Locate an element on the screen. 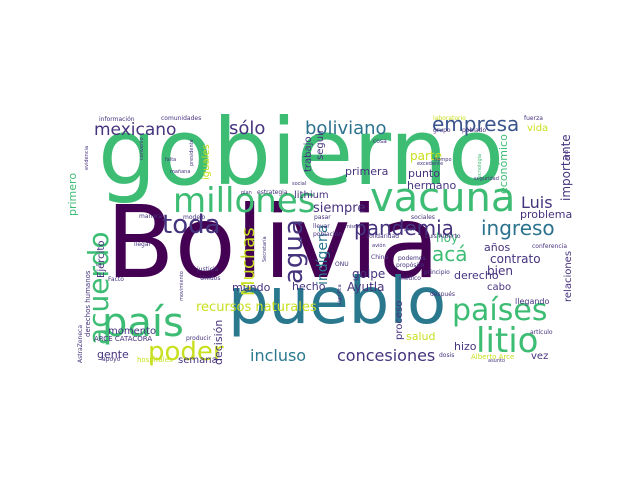 The height and width of the screenshot is (480, 640). word-boliviano: boliviano is located at coordinates (346, 128).